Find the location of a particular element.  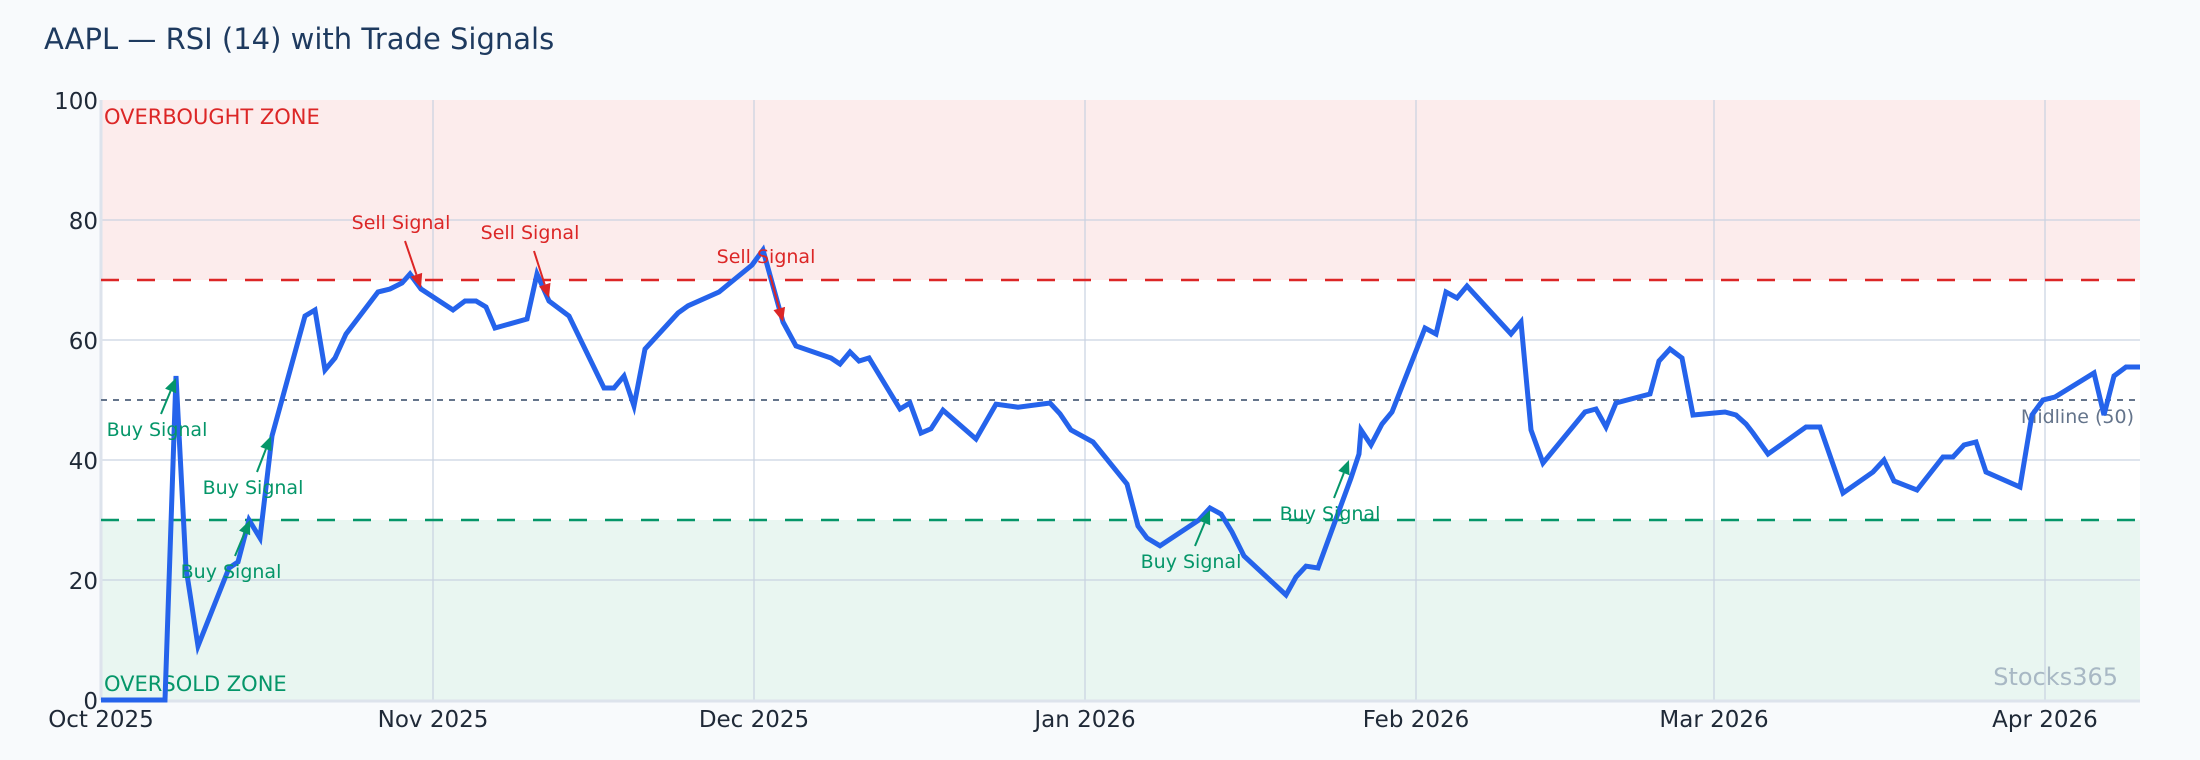

y-tick-label: 60 is located at coordinates (83, 342).